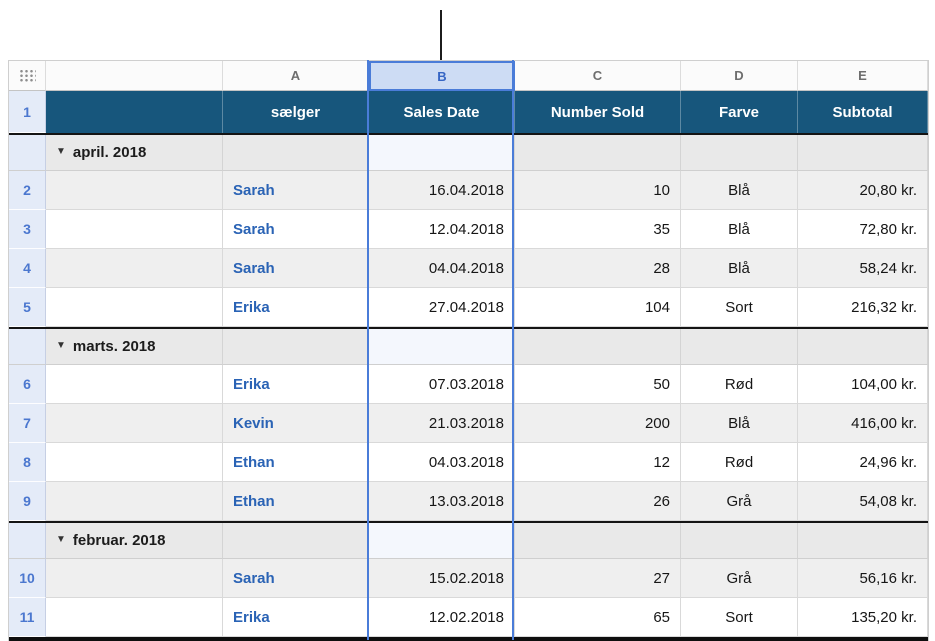 This screenshot has width=935, height=641. Describe the element at coordinates (134, 541) in the screenshot. I see `group-label-cell: ▼ februar. 2018` at that location.